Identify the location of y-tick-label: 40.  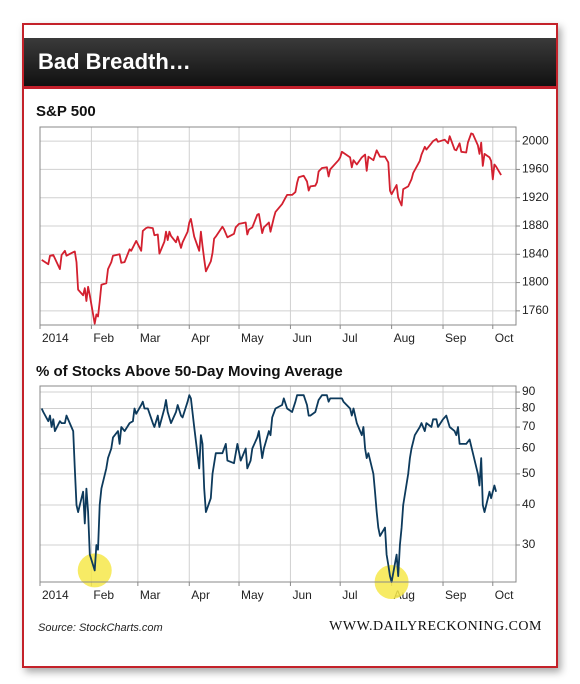
(529, 504).